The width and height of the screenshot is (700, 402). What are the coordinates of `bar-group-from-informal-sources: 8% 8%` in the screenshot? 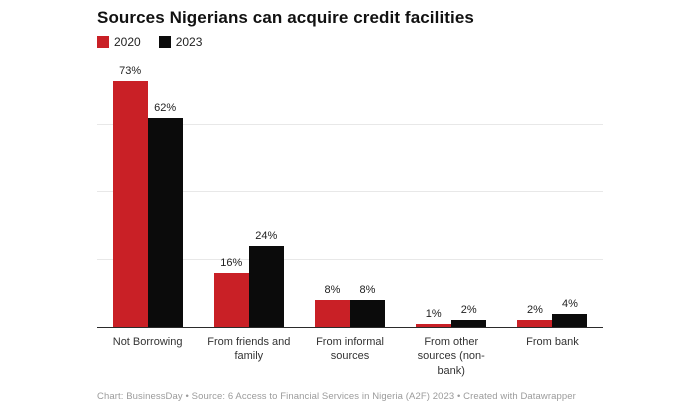 It's located at (349, 192).